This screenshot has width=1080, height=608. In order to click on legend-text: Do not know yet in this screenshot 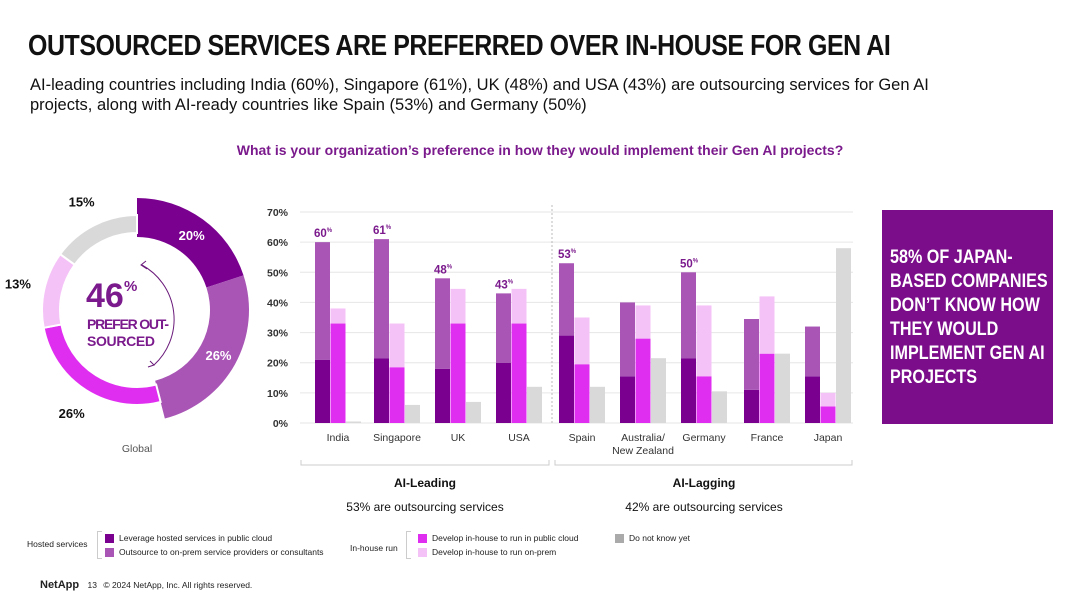, I will do `click(659, 538)`.